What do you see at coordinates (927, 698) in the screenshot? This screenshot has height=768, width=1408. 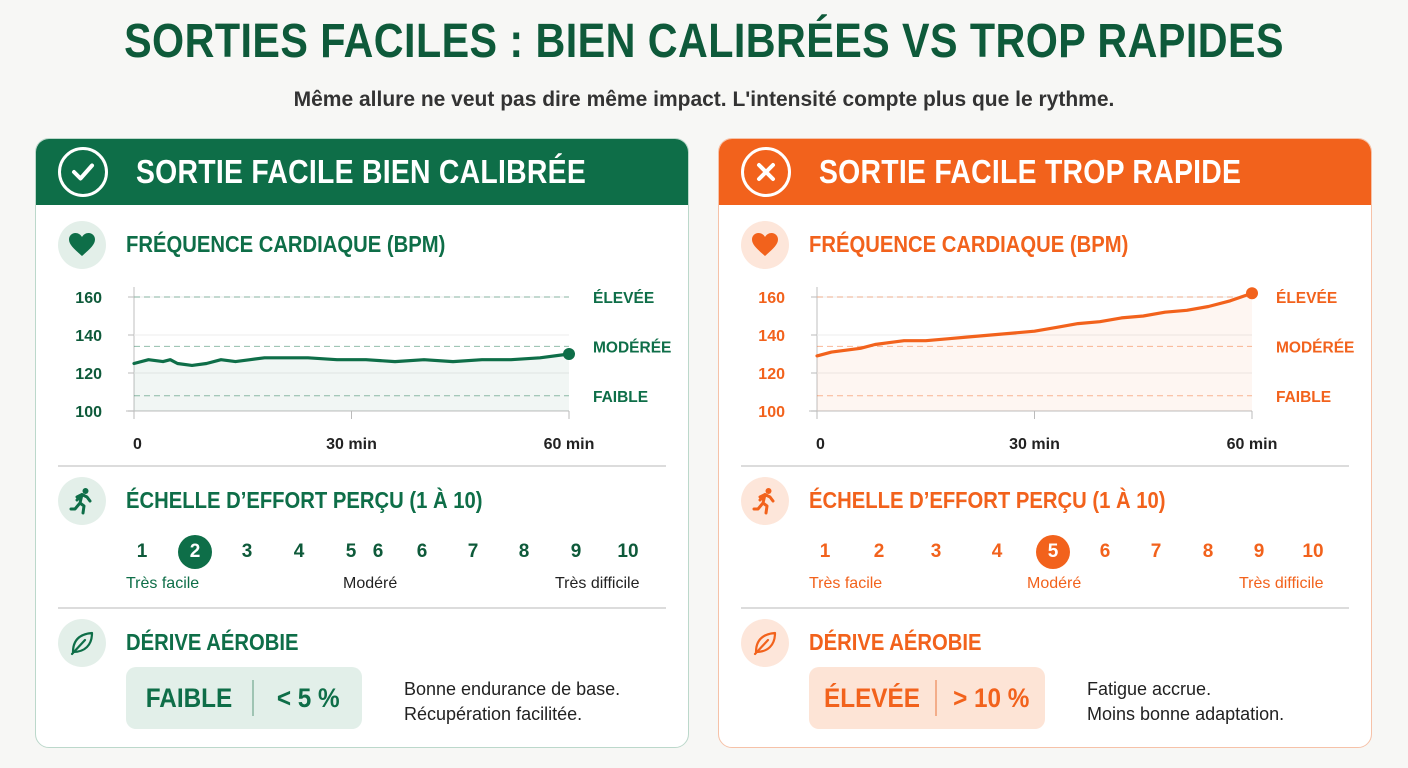 I see `drift-badge: ÉLEVÉE > 10 %` at bounding box center [927, 698].